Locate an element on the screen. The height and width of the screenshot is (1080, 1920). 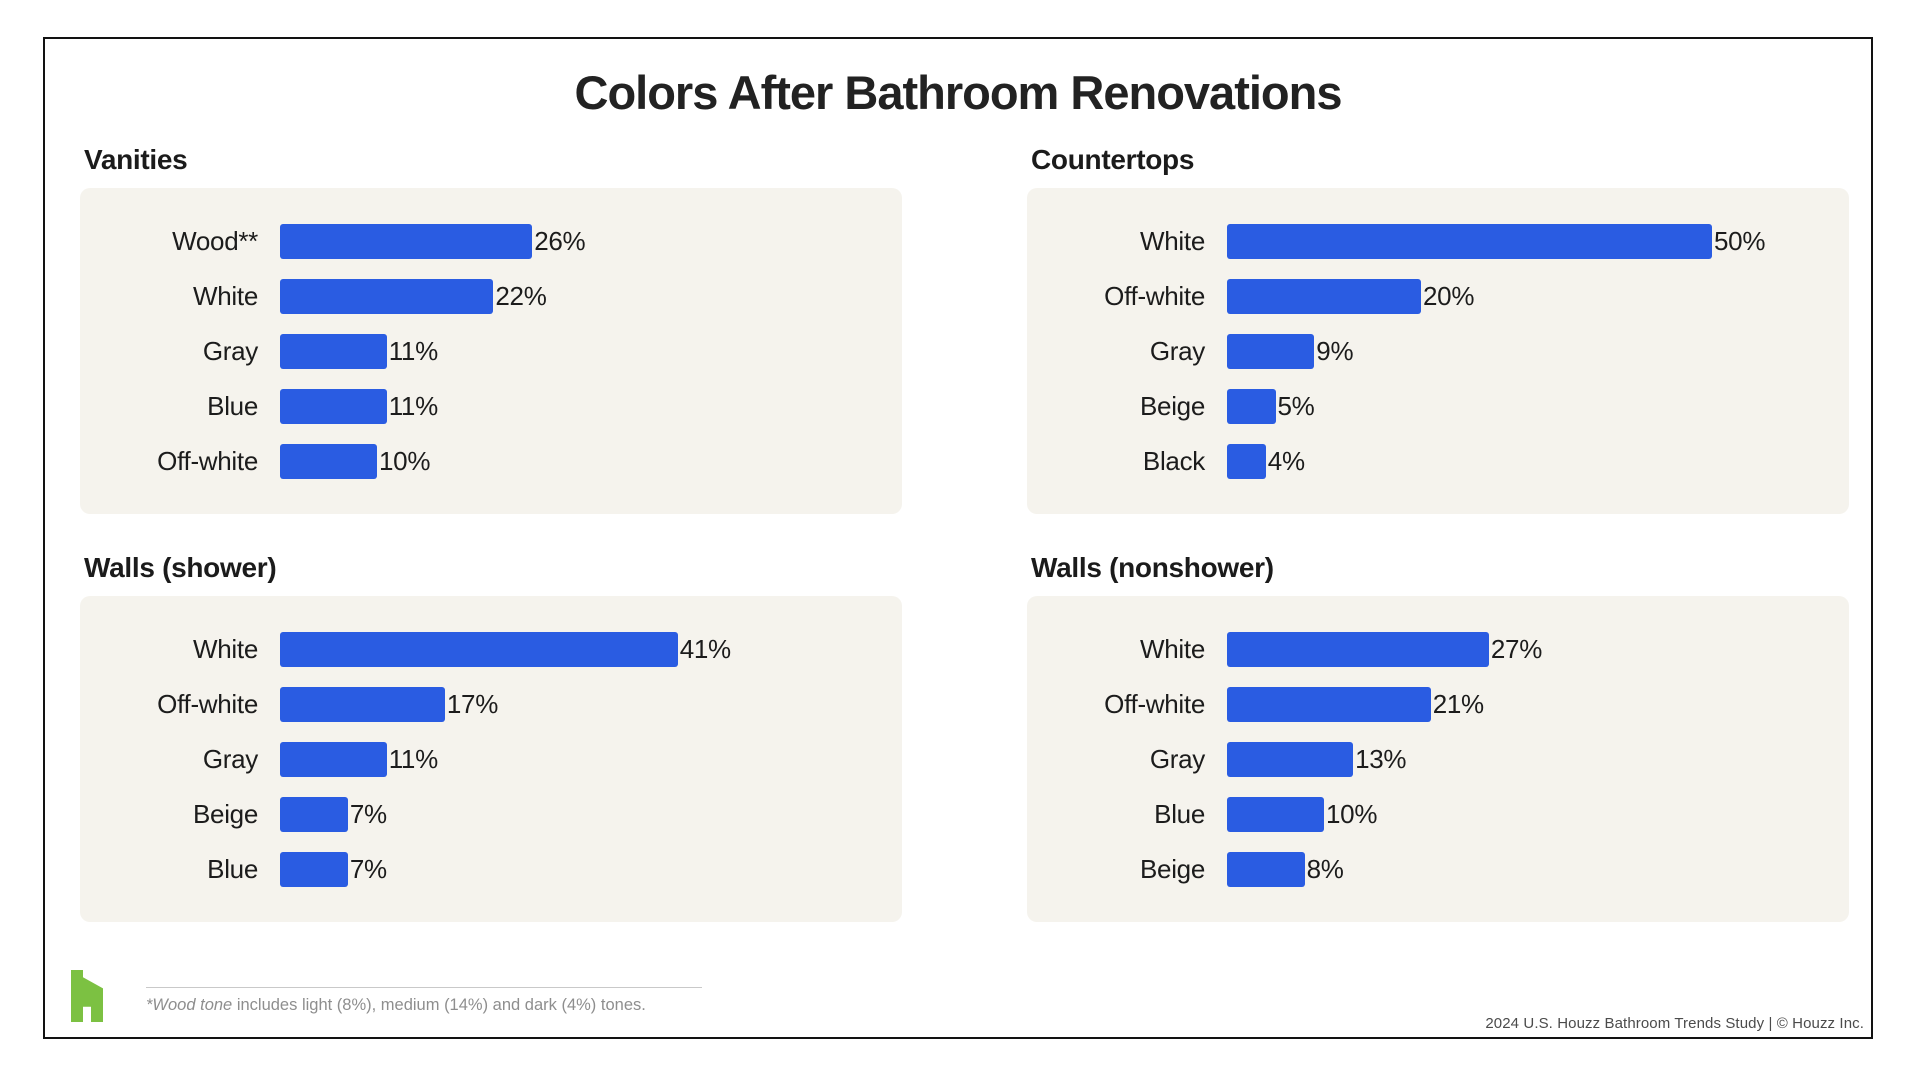
bar-row: Wood** 26% is located at coordinates (491, 241).